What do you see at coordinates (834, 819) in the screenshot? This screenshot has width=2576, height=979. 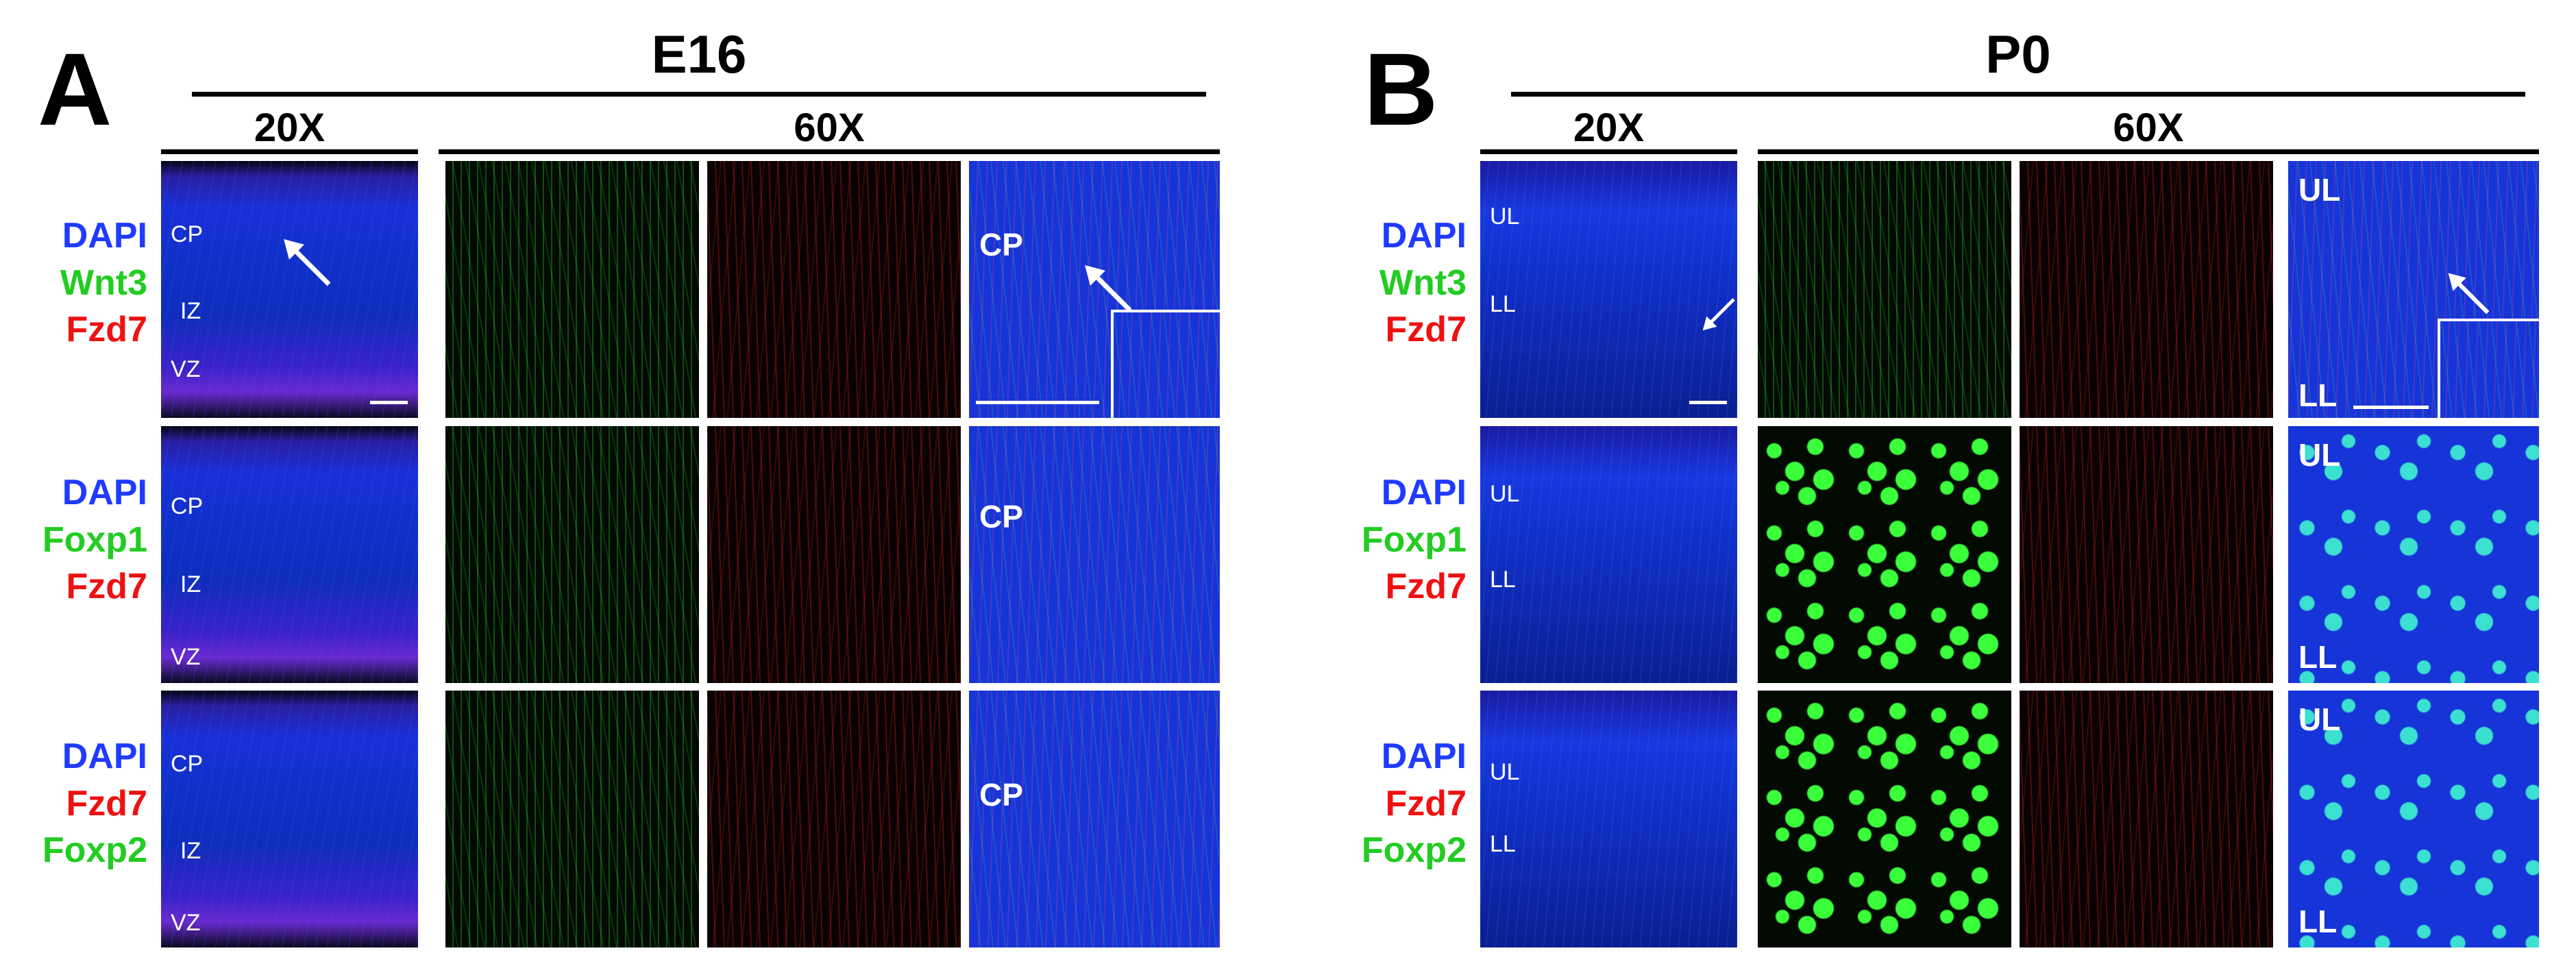 I see `panel-a-row3-red-image` at bounding box center [834, 819].